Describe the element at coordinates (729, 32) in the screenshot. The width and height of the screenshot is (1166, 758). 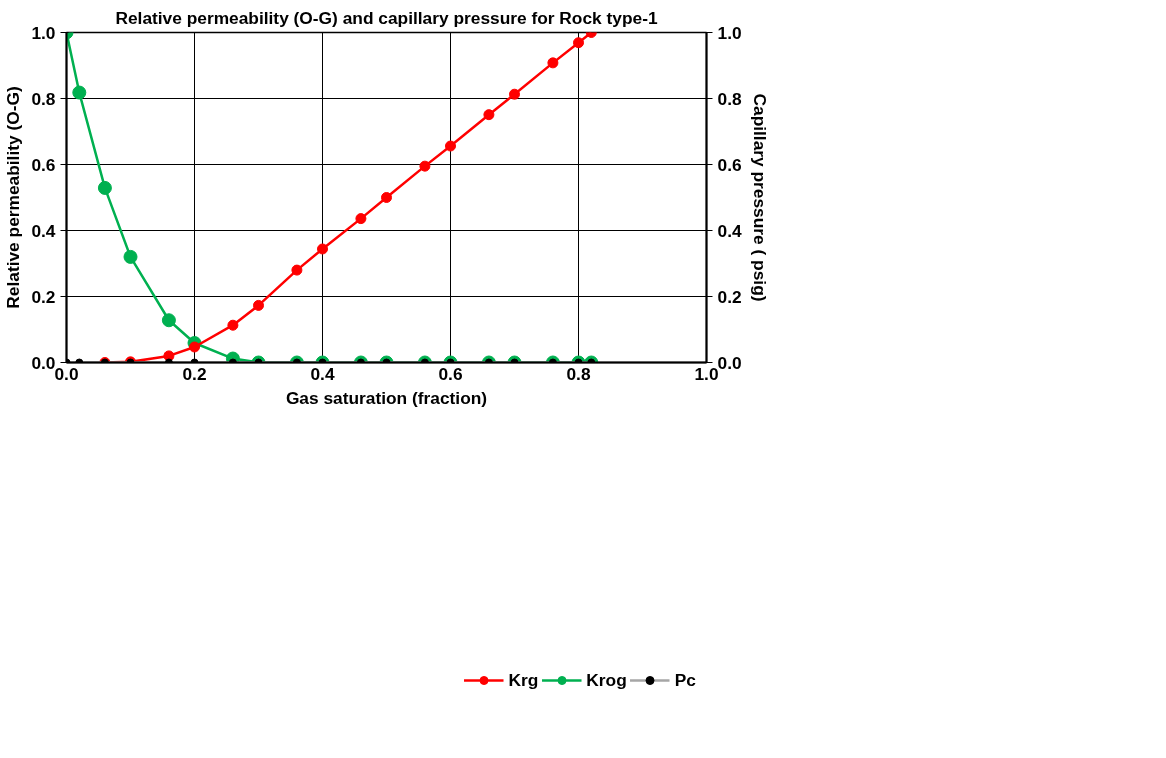
I see `y2-tick-label: 1.0` at that location.